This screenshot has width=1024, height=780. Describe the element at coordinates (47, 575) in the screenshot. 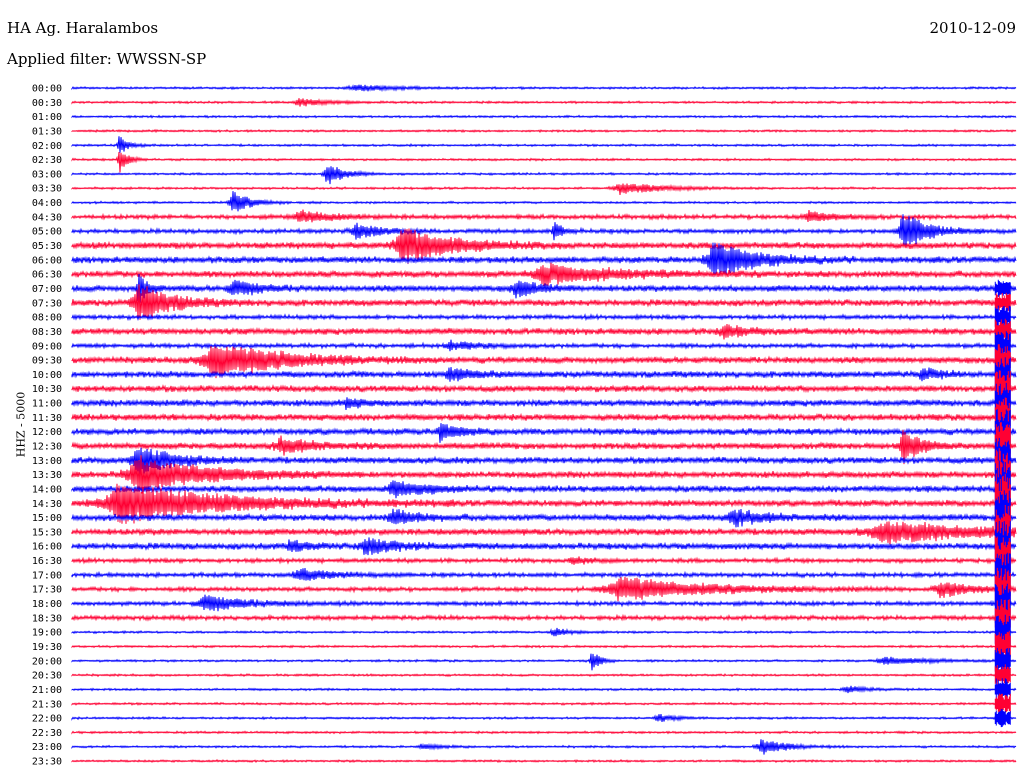

I see `row-time-label: 17:00` at that location.